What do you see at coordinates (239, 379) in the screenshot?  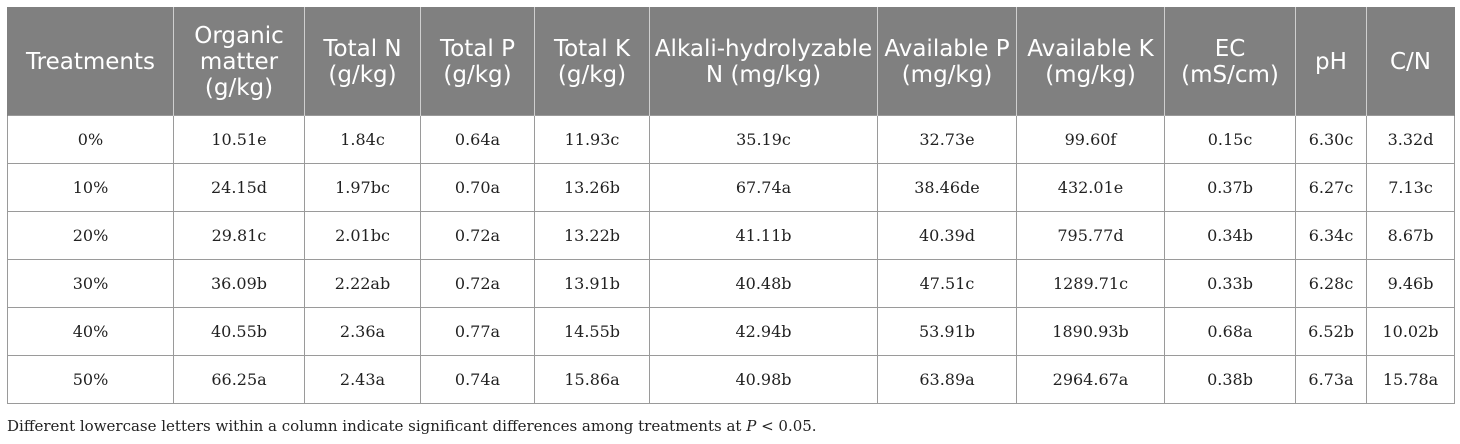 I see `table-cell: 66.25a` at bounding box center [239, 379].